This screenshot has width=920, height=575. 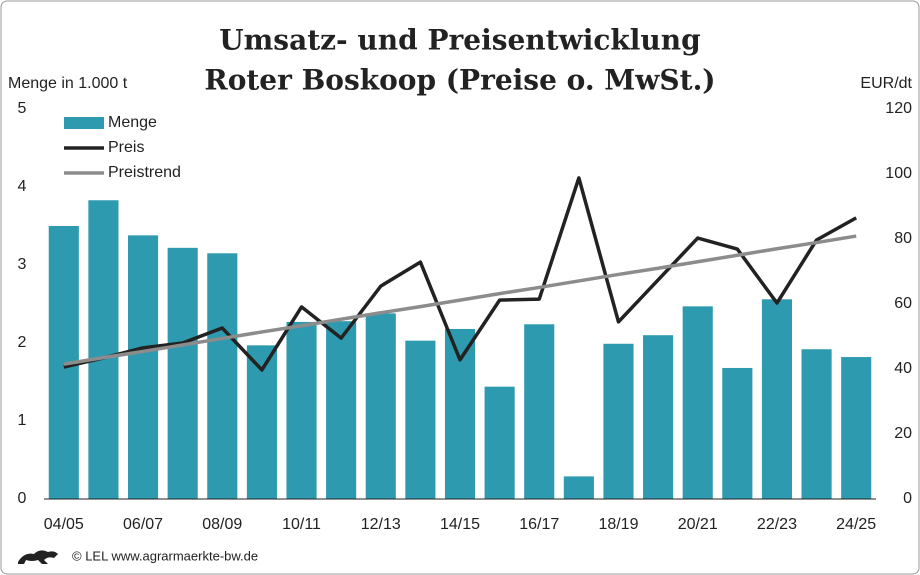 I want to click on y2-axis-label: EUR/dt, so click(x=886, y=83).